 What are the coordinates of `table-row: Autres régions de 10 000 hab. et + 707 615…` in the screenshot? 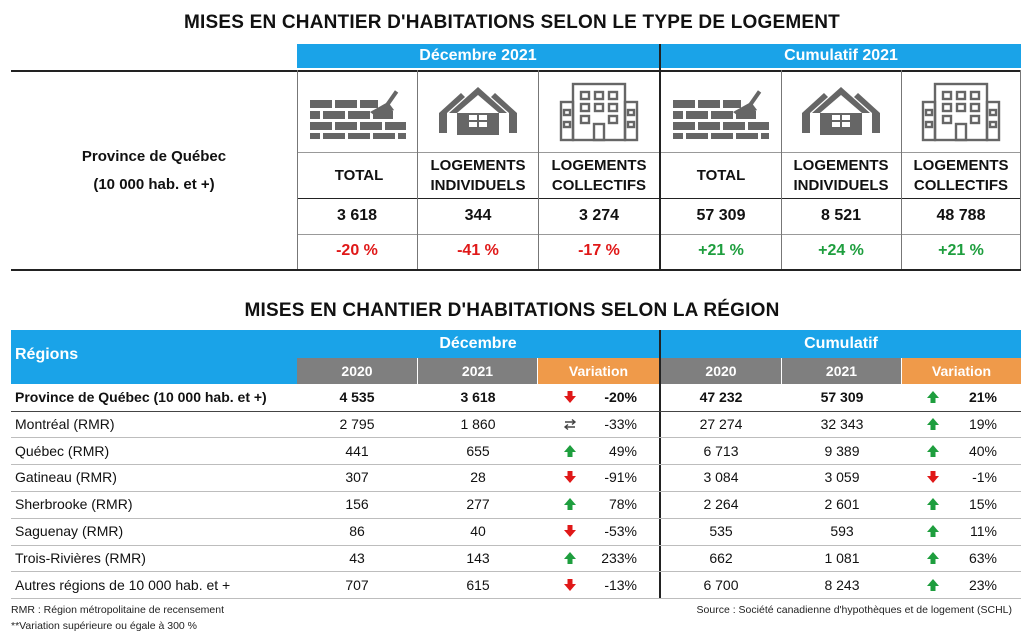 It's located at (516, 586).